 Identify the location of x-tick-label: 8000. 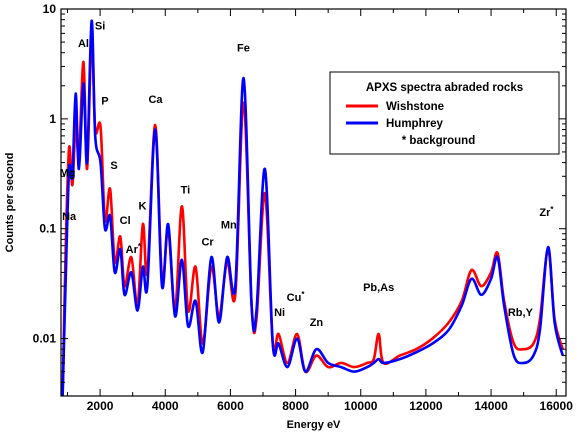
(295, 406).